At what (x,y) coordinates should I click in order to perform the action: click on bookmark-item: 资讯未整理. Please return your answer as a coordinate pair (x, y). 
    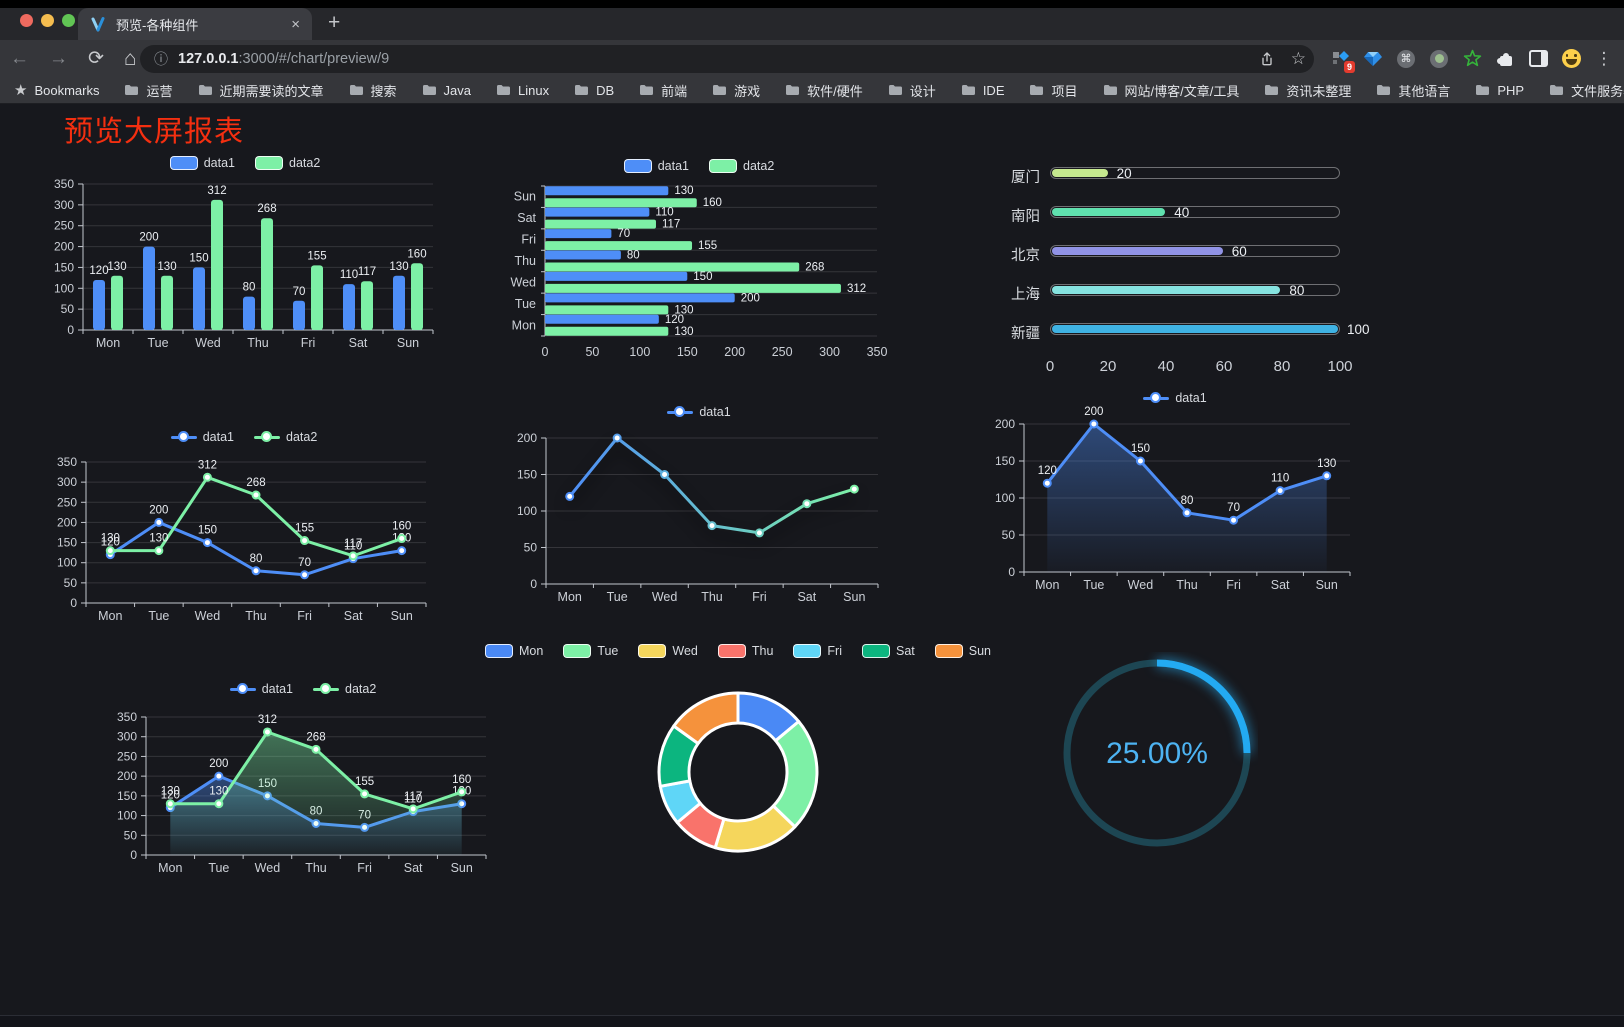
    Looking at the image, I should click on (1307, 90).